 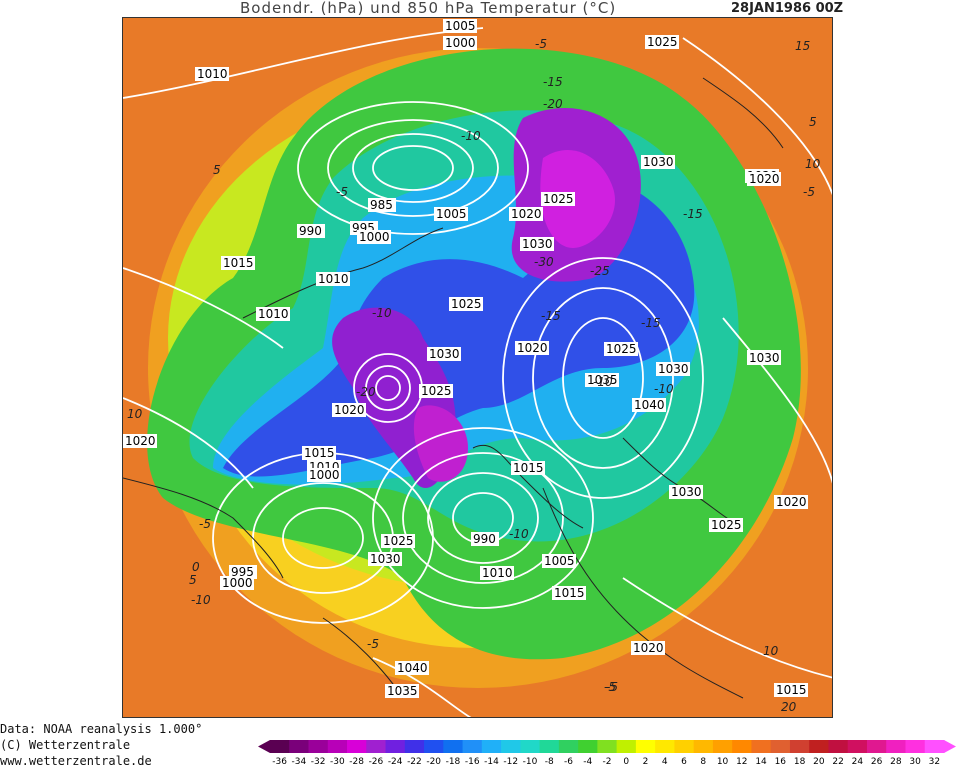 I want to click on legend-arrow-right, so click(x=950, y=746).